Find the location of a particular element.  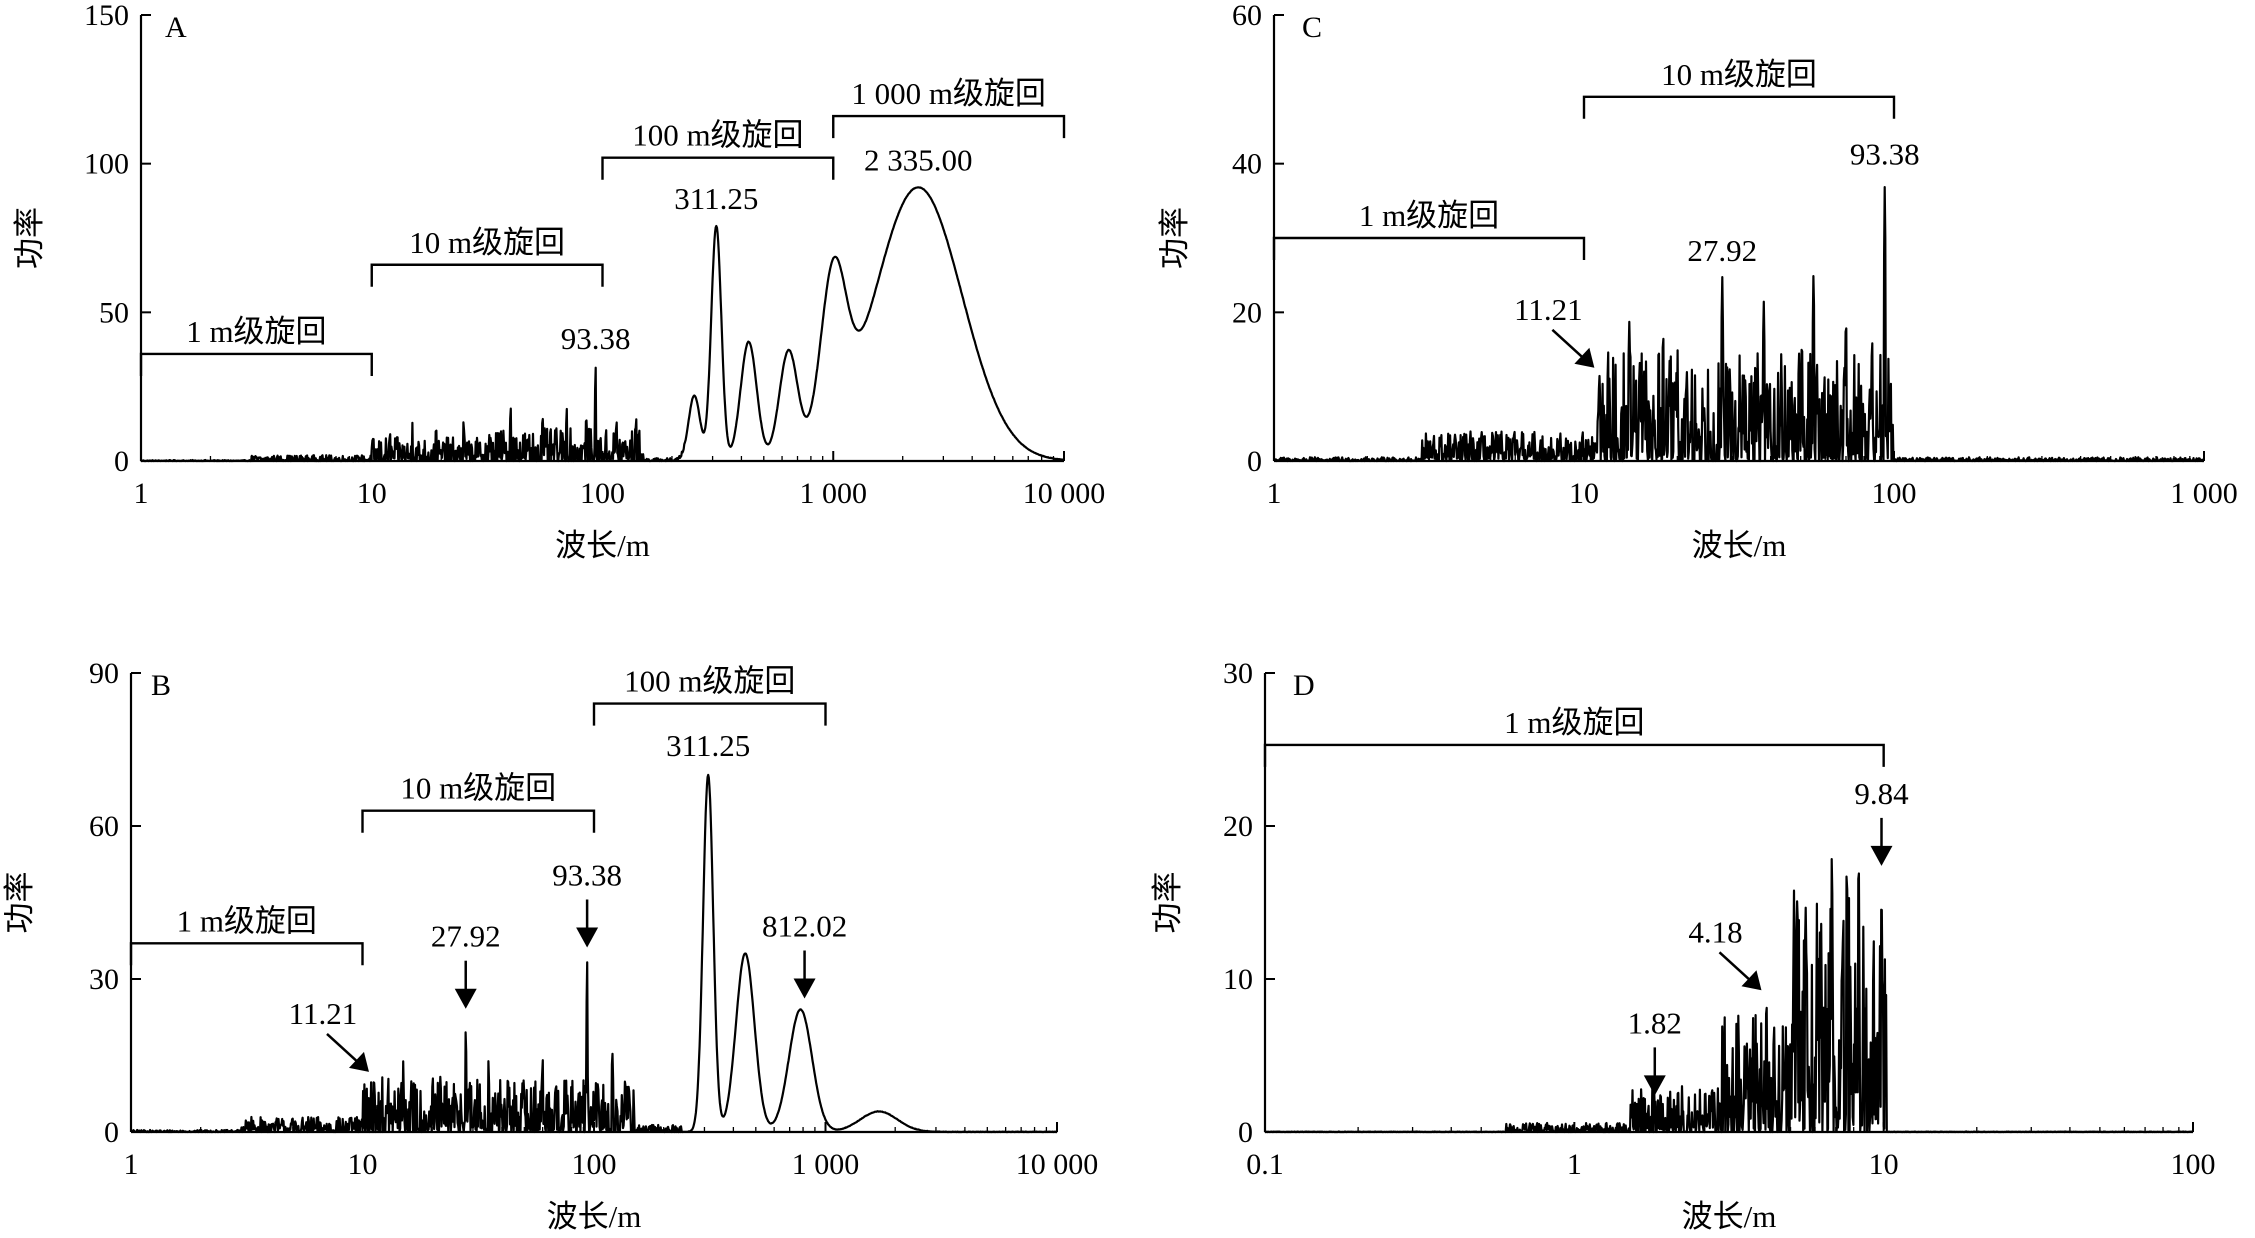

peak-label: 812.02 is located at coordinates (804, 926).